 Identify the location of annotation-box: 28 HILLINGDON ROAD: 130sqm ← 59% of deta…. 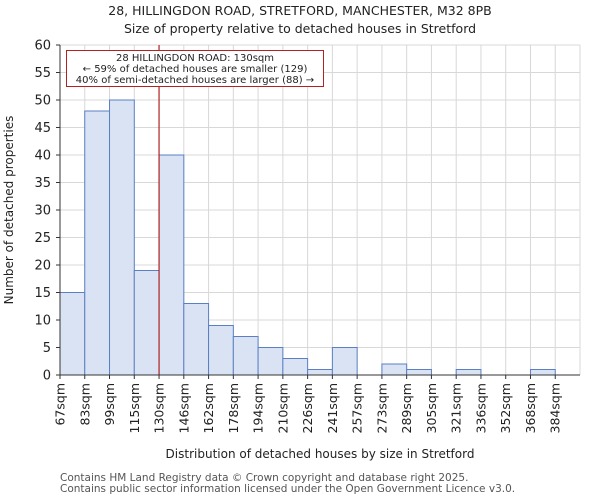
(195, 68).